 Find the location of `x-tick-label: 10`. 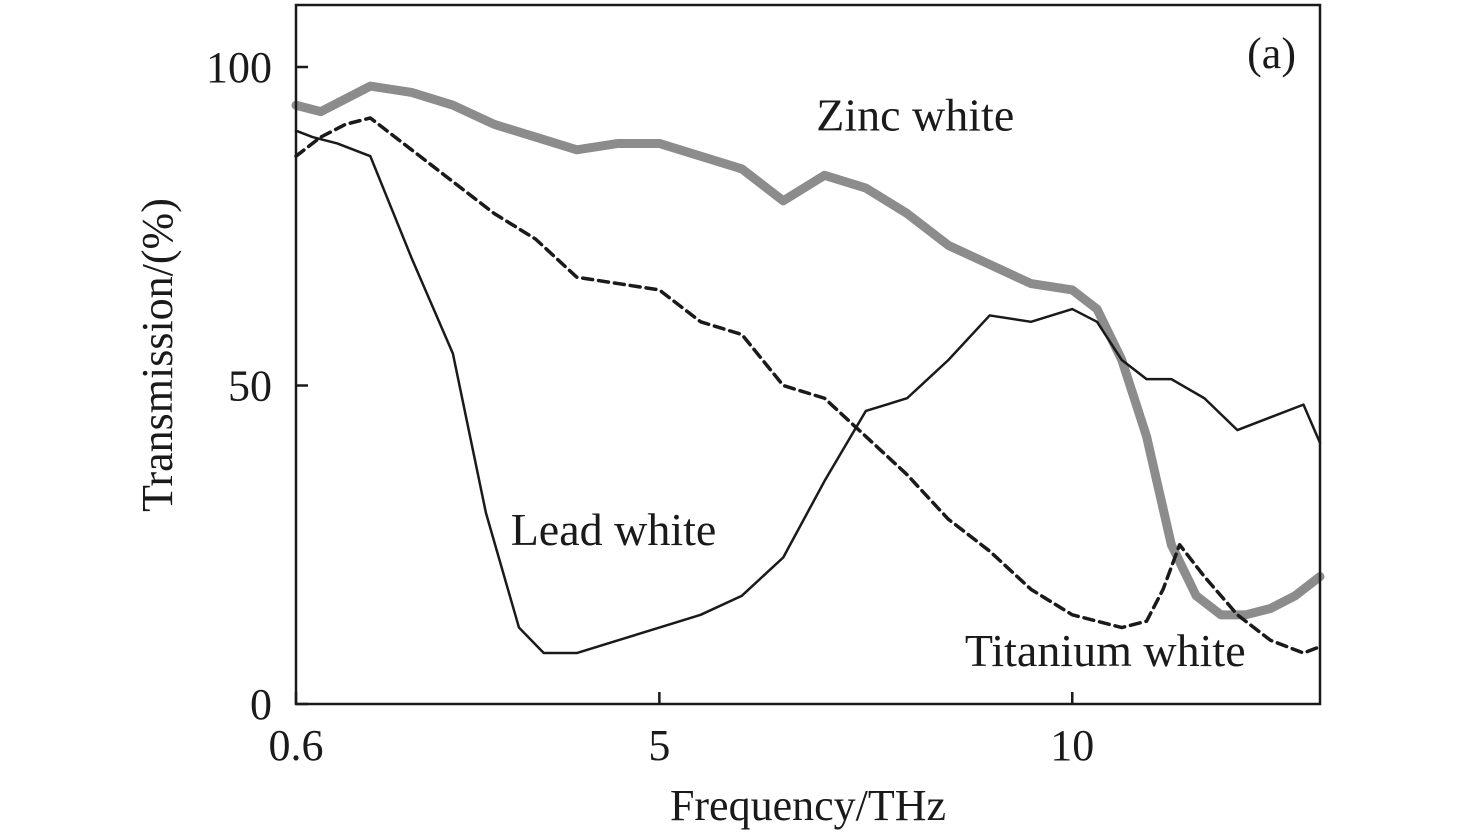

x-tick-label: 10 is located at coordinates (1072, 745).